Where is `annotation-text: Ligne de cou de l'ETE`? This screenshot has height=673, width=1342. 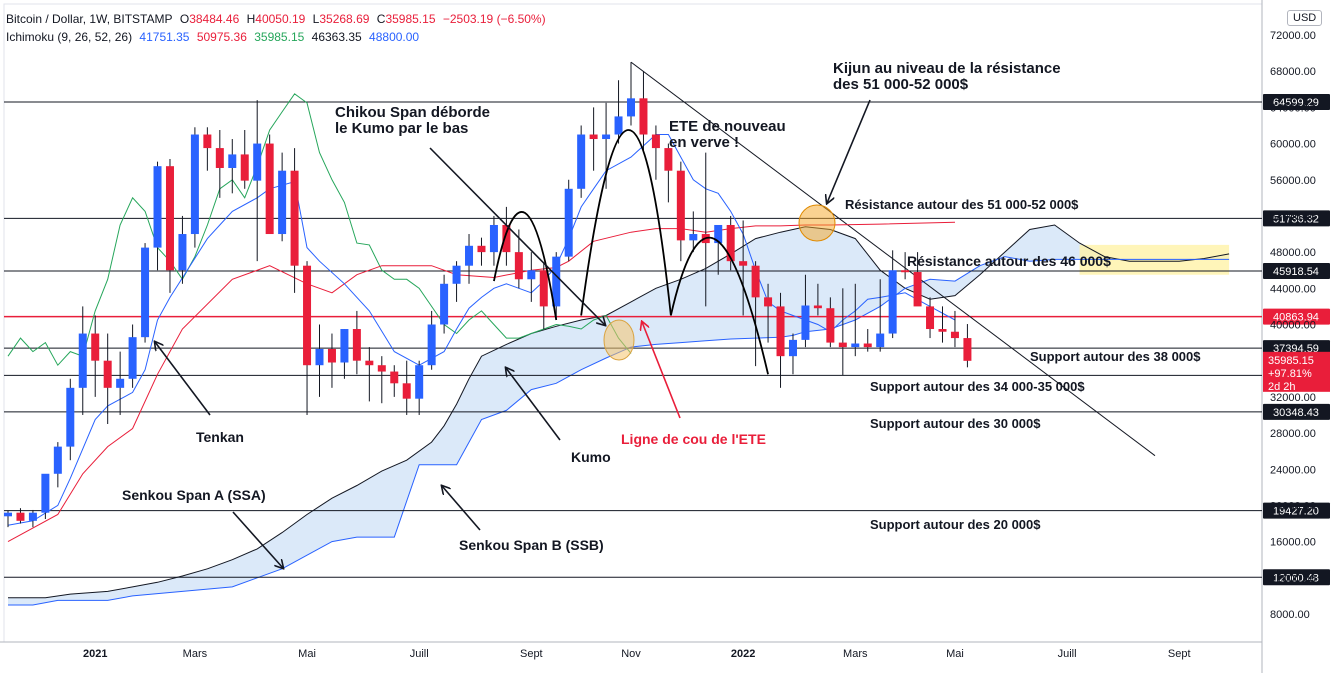
annotation-text: Ligne de cou de l'ETE is located at coordinates (693, 439).